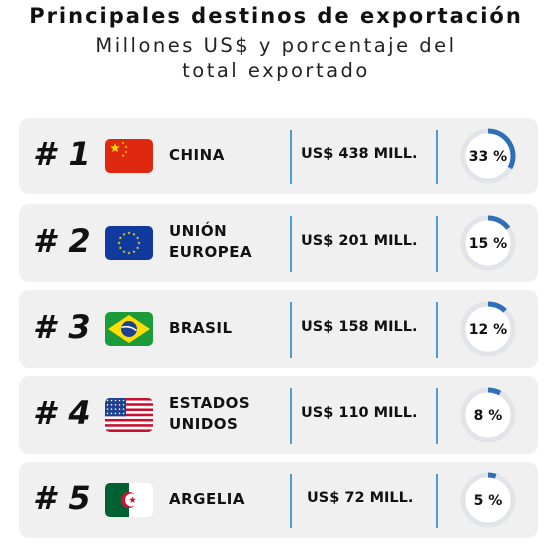  What do you see at coordinates (276, 16) in the screenshot?
I see `chart-title: Principales destinos de exportación` at bounding box center [276, 16].